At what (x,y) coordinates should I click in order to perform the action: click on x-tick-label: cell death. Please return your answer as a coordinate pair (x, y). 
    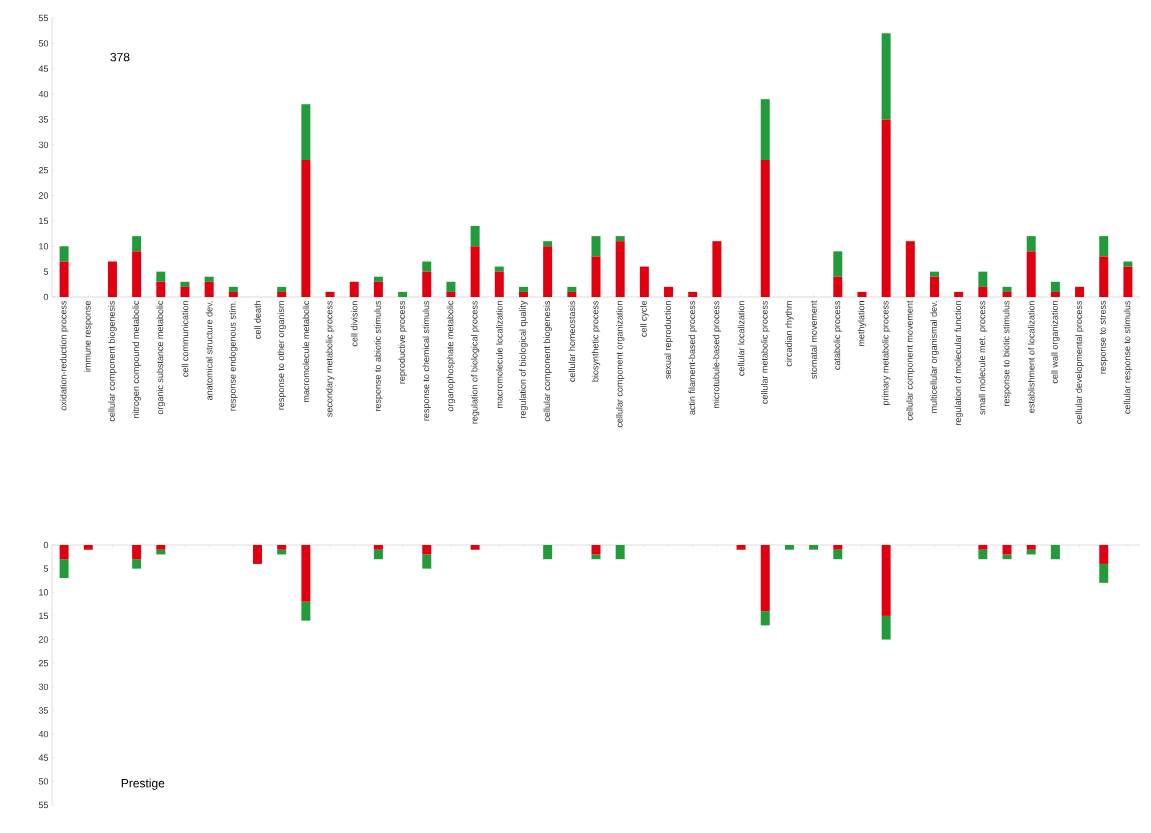
    Looking at the image, I should click on (257, 320).